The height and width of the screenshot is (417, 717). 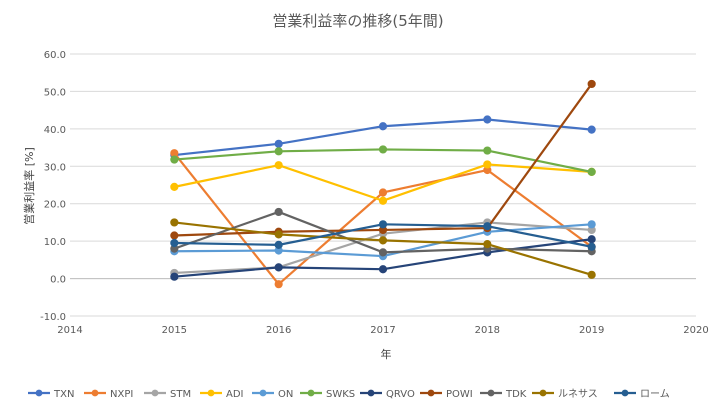 I want to click on y-tick-label: 60.0, so click(x=55, y=55).